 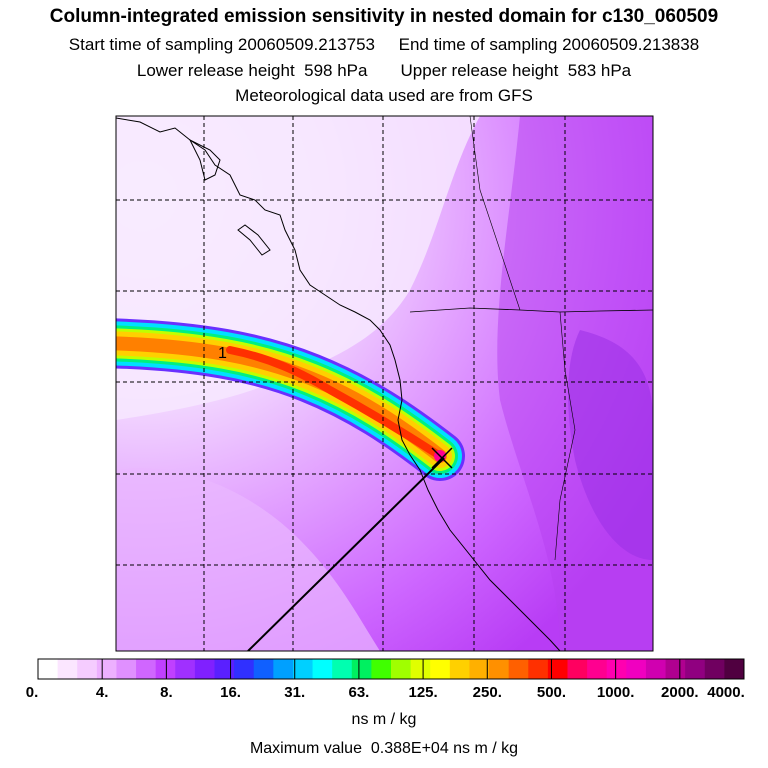 What do you see at coordinates (680, 692) in the screenshot?
I see `colorbar-tick-label: 2000.` at bounding box center [680, 692].